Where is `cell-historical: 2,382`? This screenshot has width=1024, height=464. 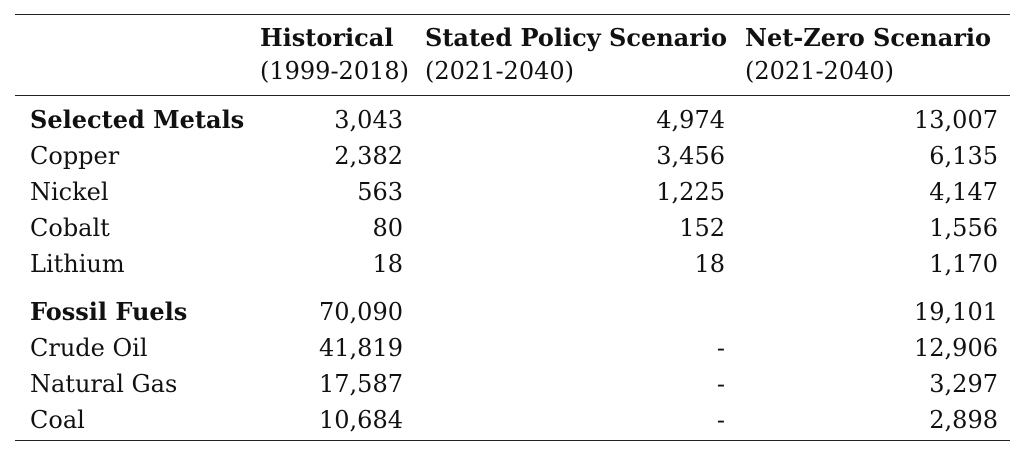 cell-historical: 2,382 is located at coordinates (368, 156).